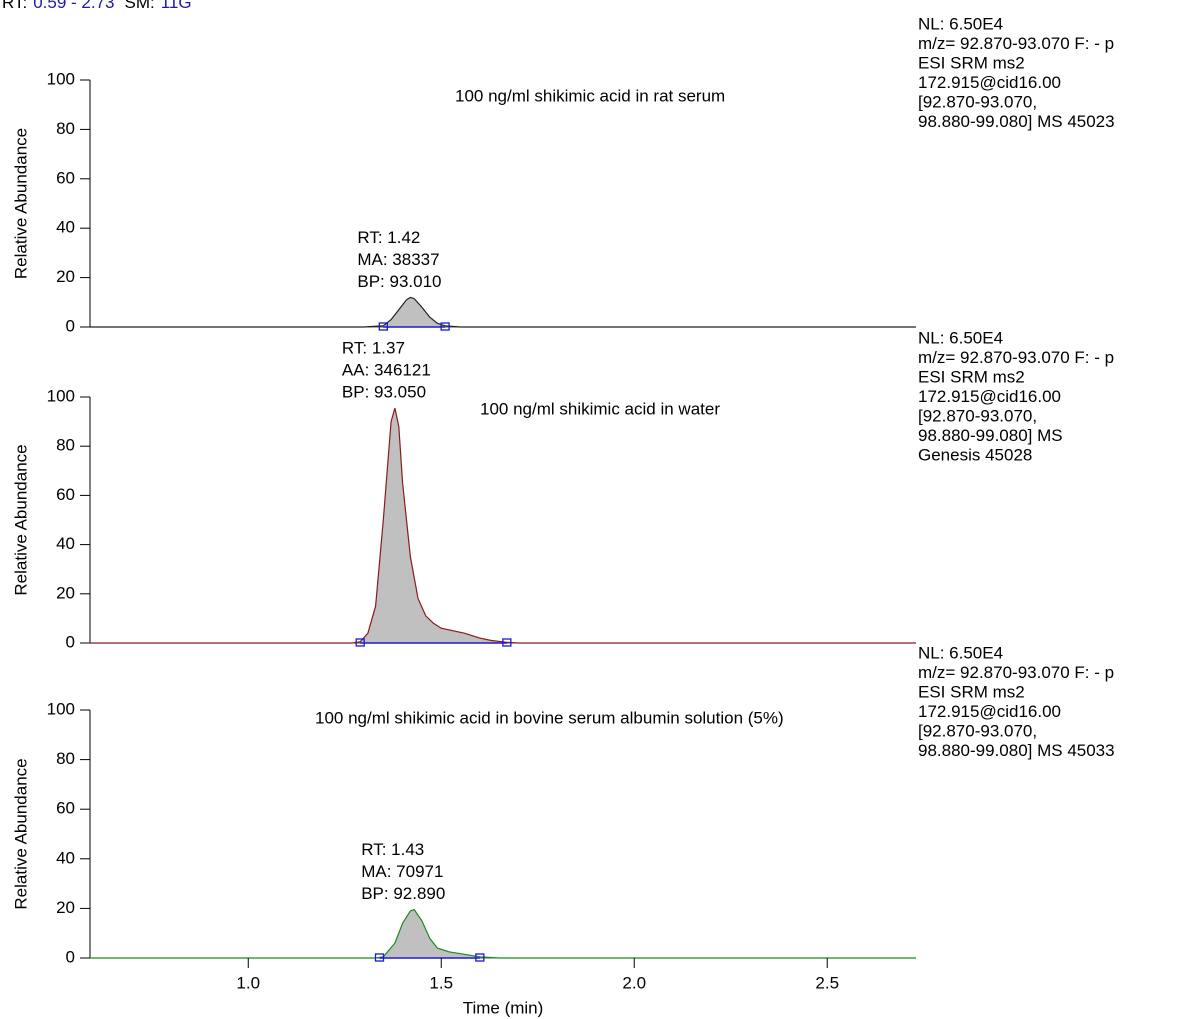  What do you see at coordinates (384, 392) in the screenshot?
I see `peak-label: BP: 93.050` at bounding box center [384, 392].